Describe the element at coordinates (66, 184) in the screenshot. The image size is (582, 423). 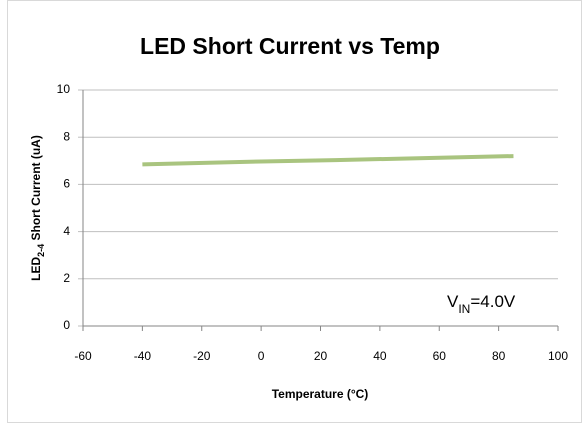
I see `y-tick-label: 6` at that location.